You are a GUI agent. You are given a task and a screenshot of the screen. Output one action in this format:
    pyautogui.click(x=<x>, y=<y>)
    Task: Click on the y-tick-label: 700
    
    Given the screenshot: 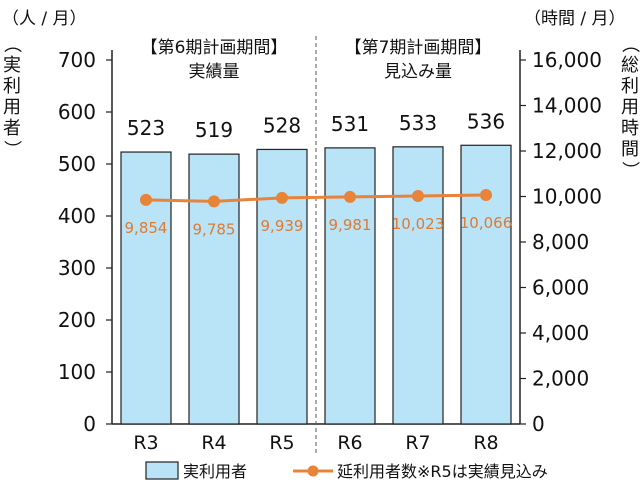 What is the action you would take?
    pyautogui.click(x=77, y=60)
    